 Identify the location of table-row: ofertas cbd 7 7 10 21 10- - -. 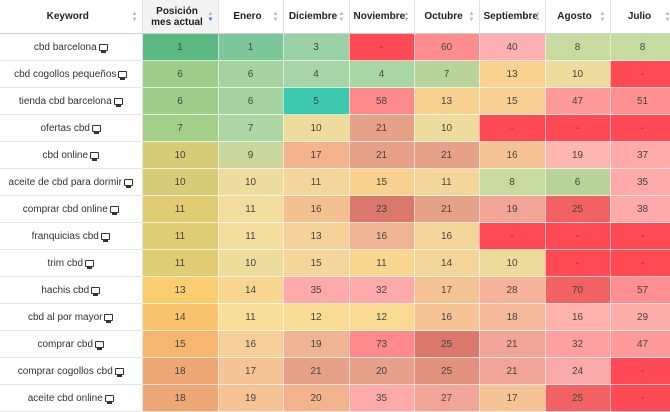
(335, 128).